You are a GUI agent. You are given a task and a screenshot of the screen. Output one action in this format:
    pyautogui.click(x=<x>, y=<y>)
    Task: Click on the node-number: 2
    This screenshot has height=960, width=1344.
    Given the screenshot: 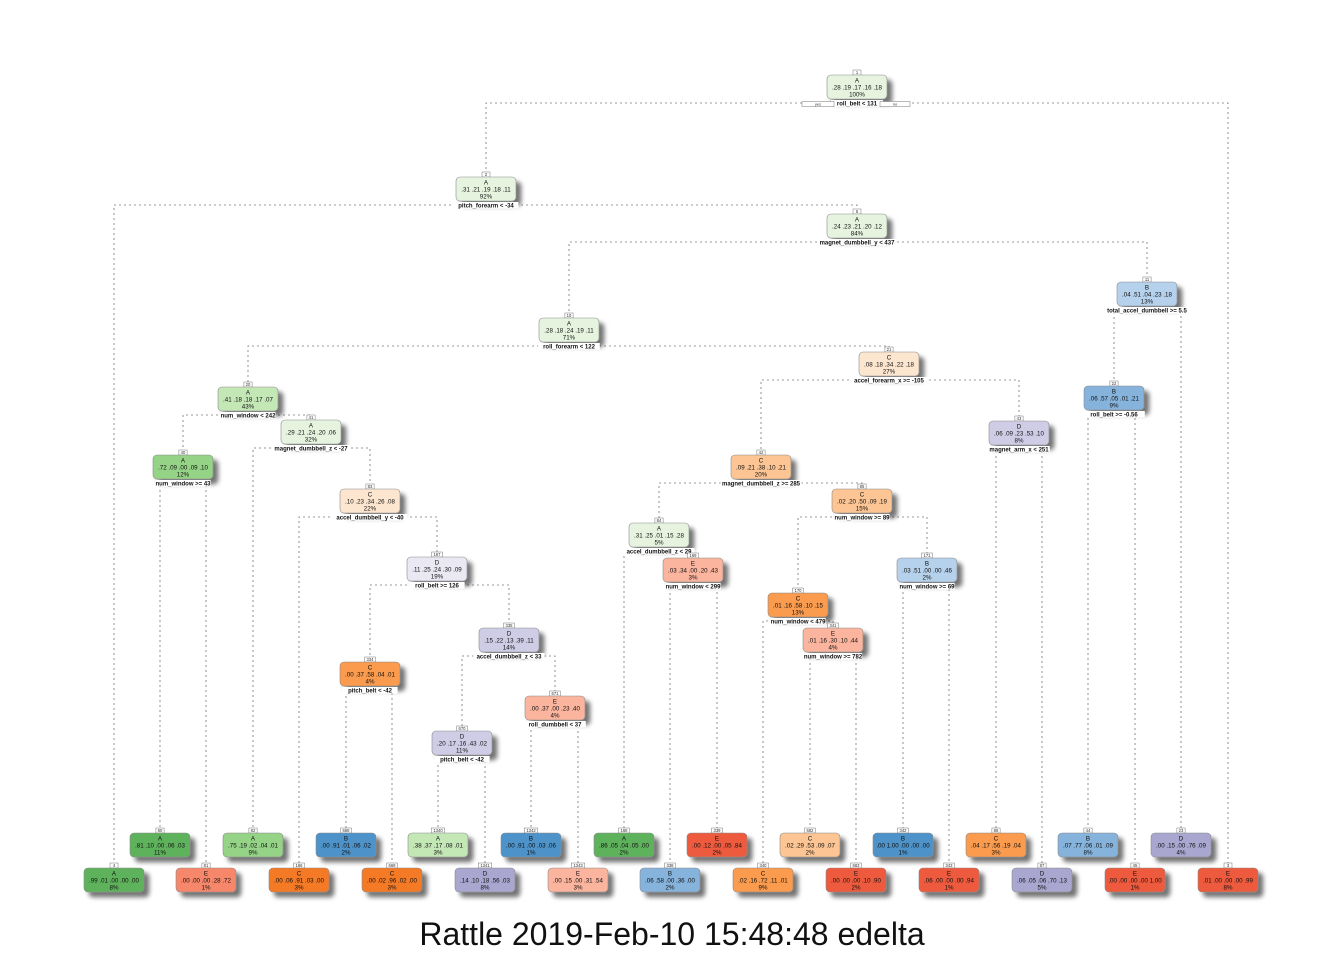 What is the action you would take?
    pyautogui.click(x=486, y=174)
    